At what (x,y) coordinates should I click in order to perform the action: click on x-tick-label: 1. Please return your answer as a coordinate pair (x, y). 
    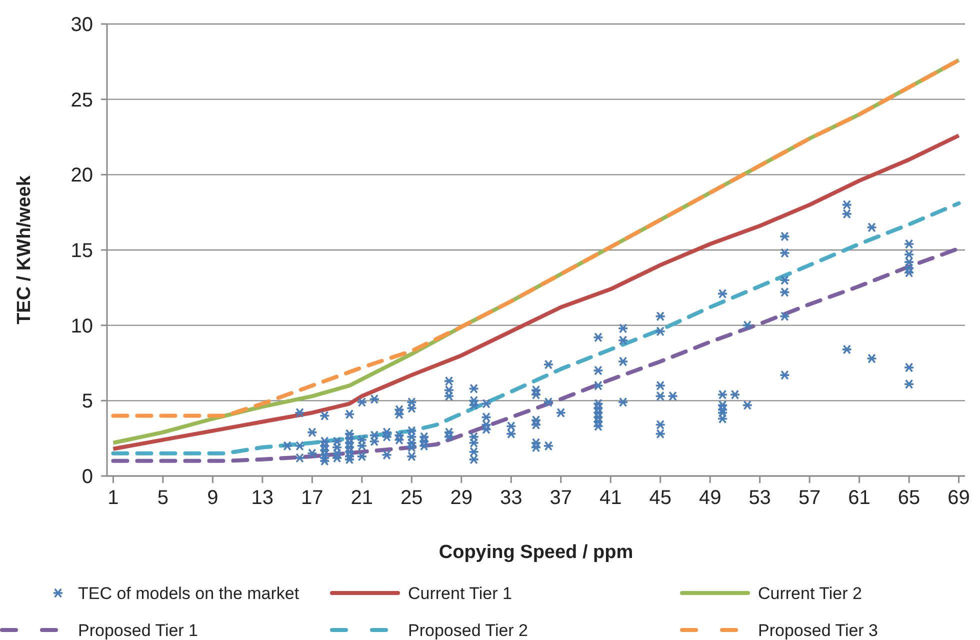
    Looking at the image, I should click on (113, 498).